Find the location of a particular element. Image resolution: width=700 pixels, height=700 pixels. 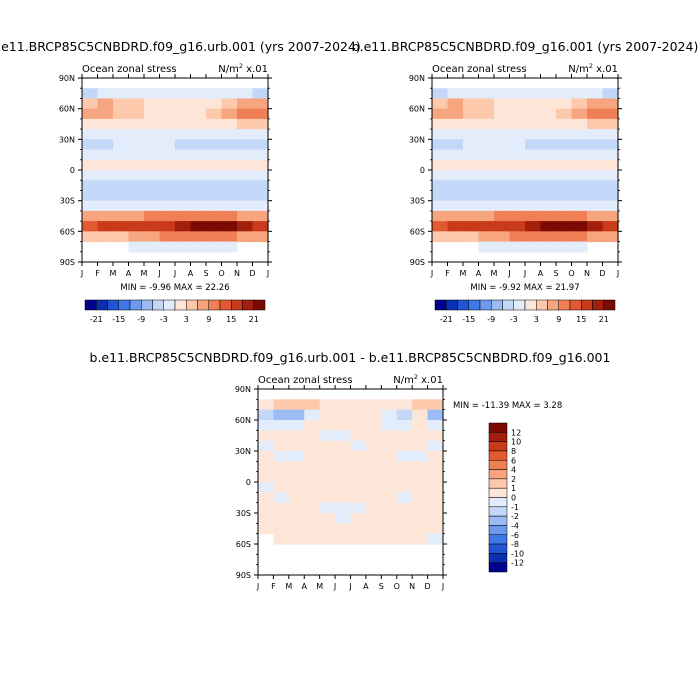

panel-2-minmax: MIN = -9.92 MAX = 21.97 is located at coordinates (524, 288).